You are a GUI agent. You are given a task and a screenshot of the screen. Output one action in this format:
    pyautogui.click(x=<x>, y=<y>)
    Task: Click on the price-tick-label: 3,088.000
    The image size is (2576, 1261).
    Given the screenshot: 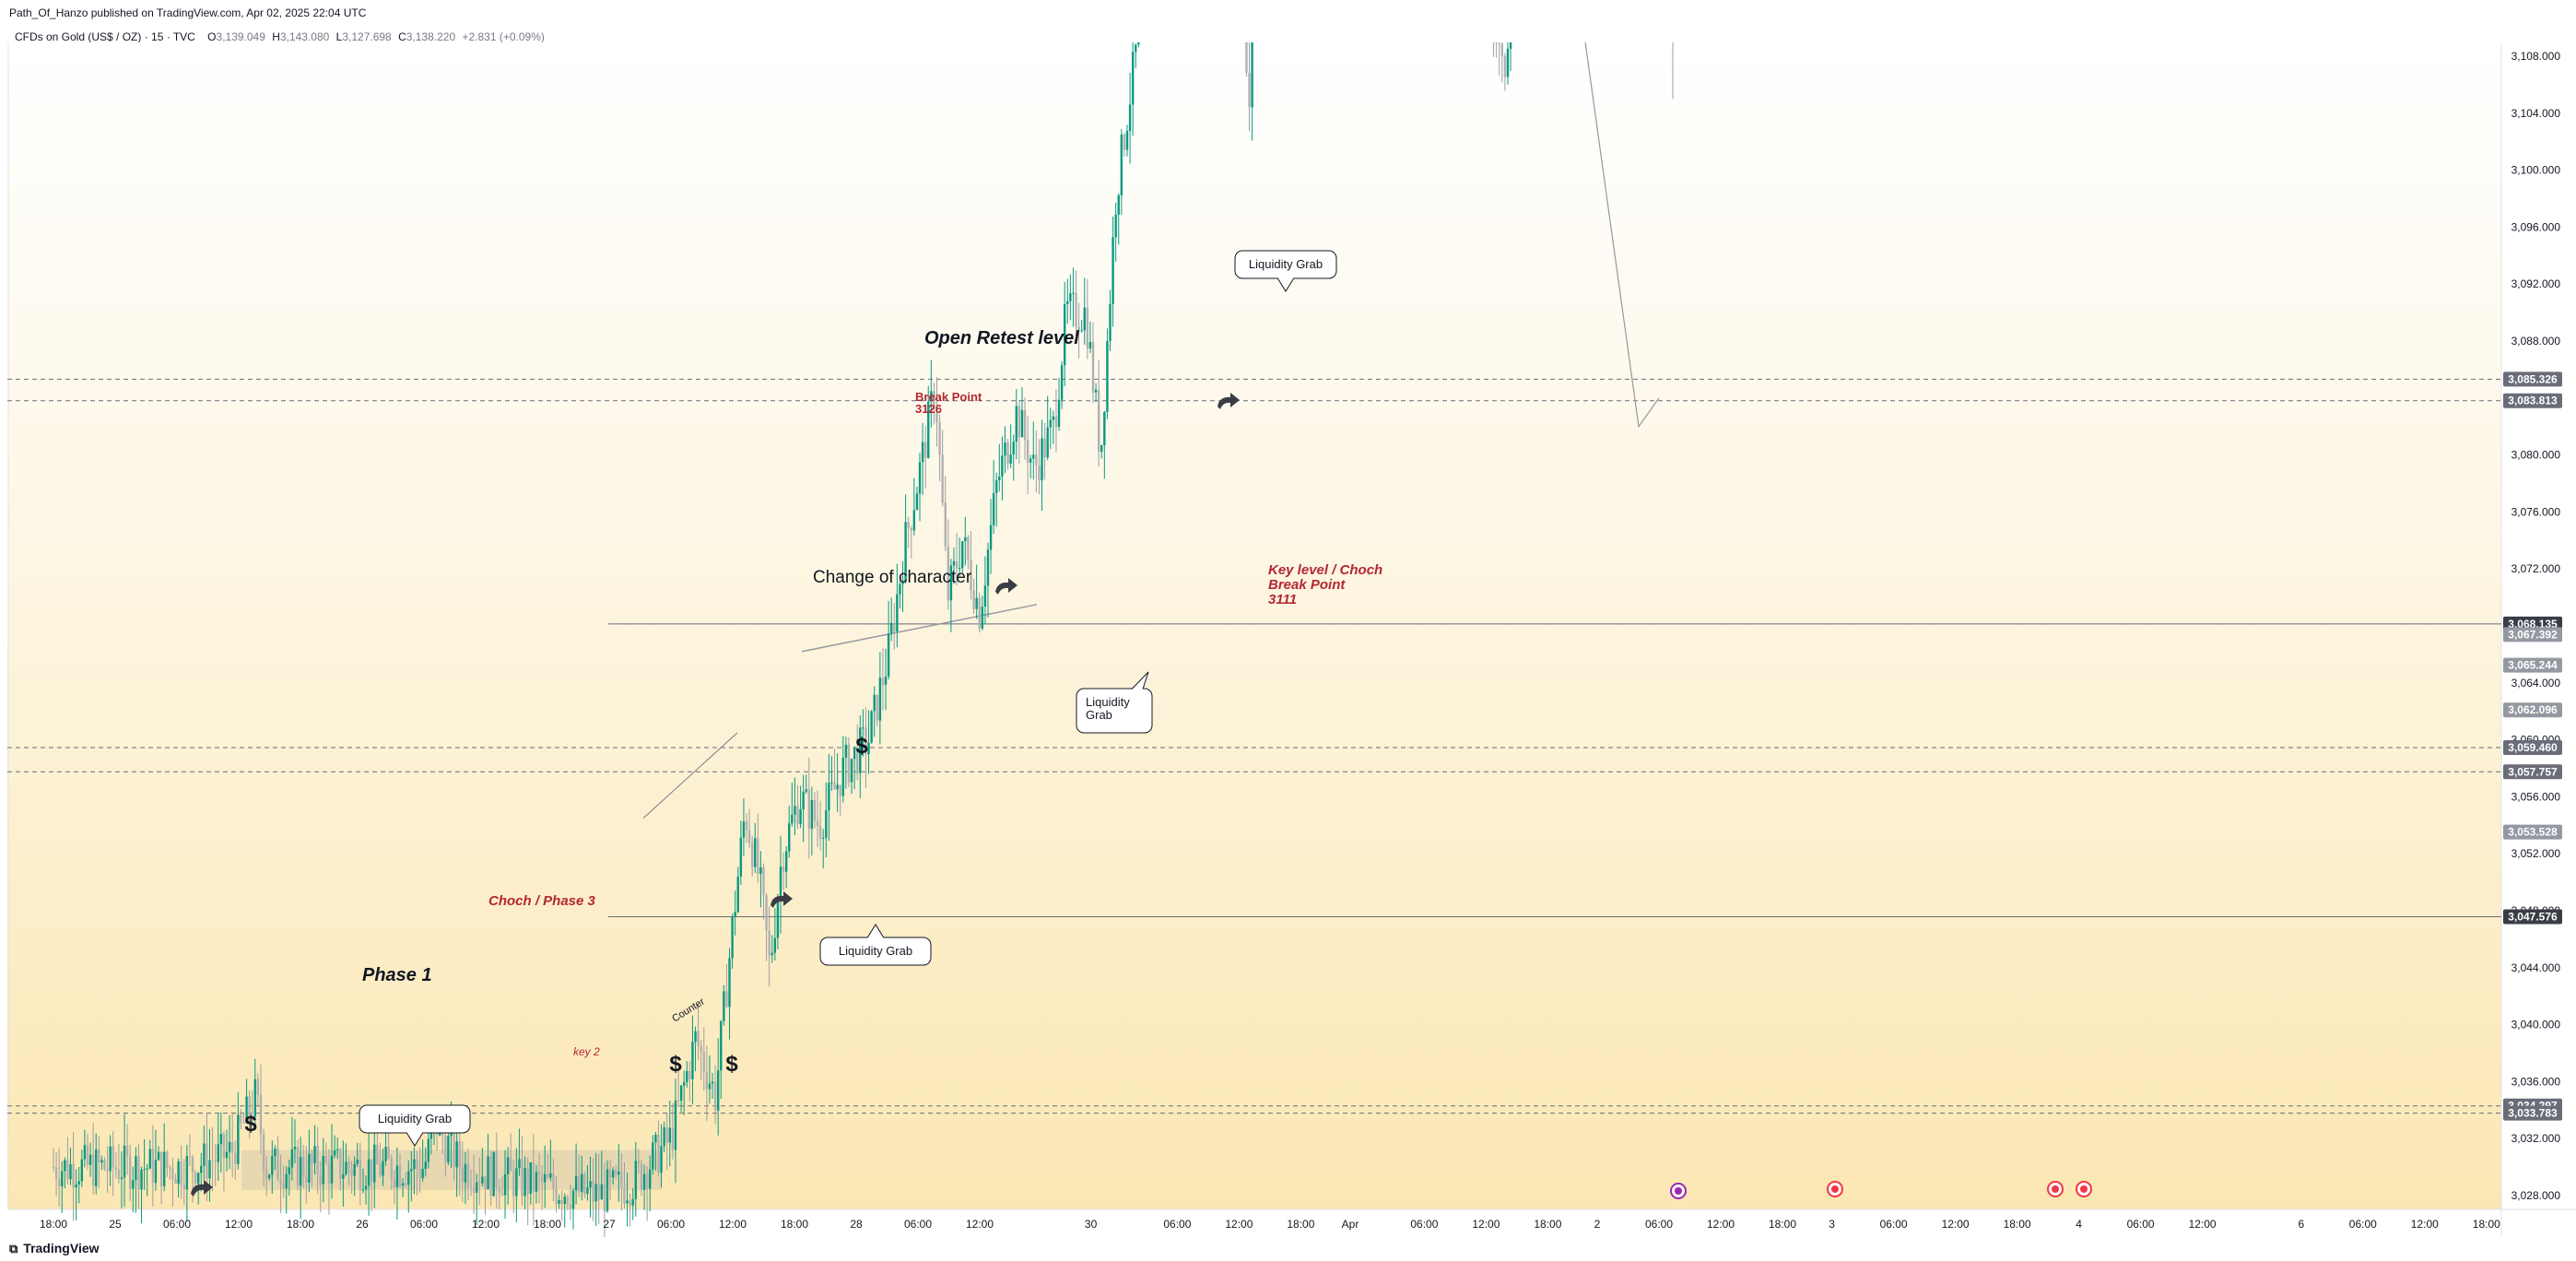 What is the action you would take?
    pyautogui.click(x=2536, y=341)
    